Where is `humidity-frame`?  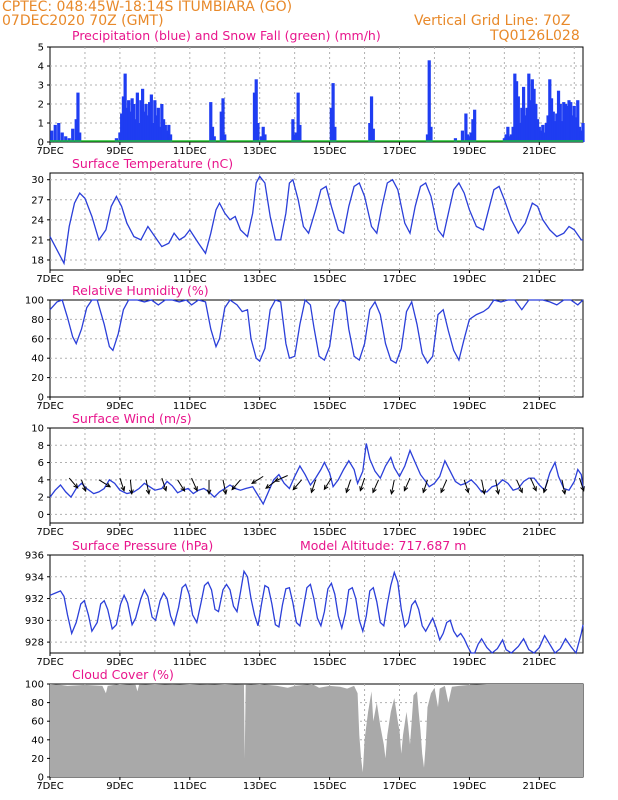 humidity-frame is located at coordinates (316, 348).